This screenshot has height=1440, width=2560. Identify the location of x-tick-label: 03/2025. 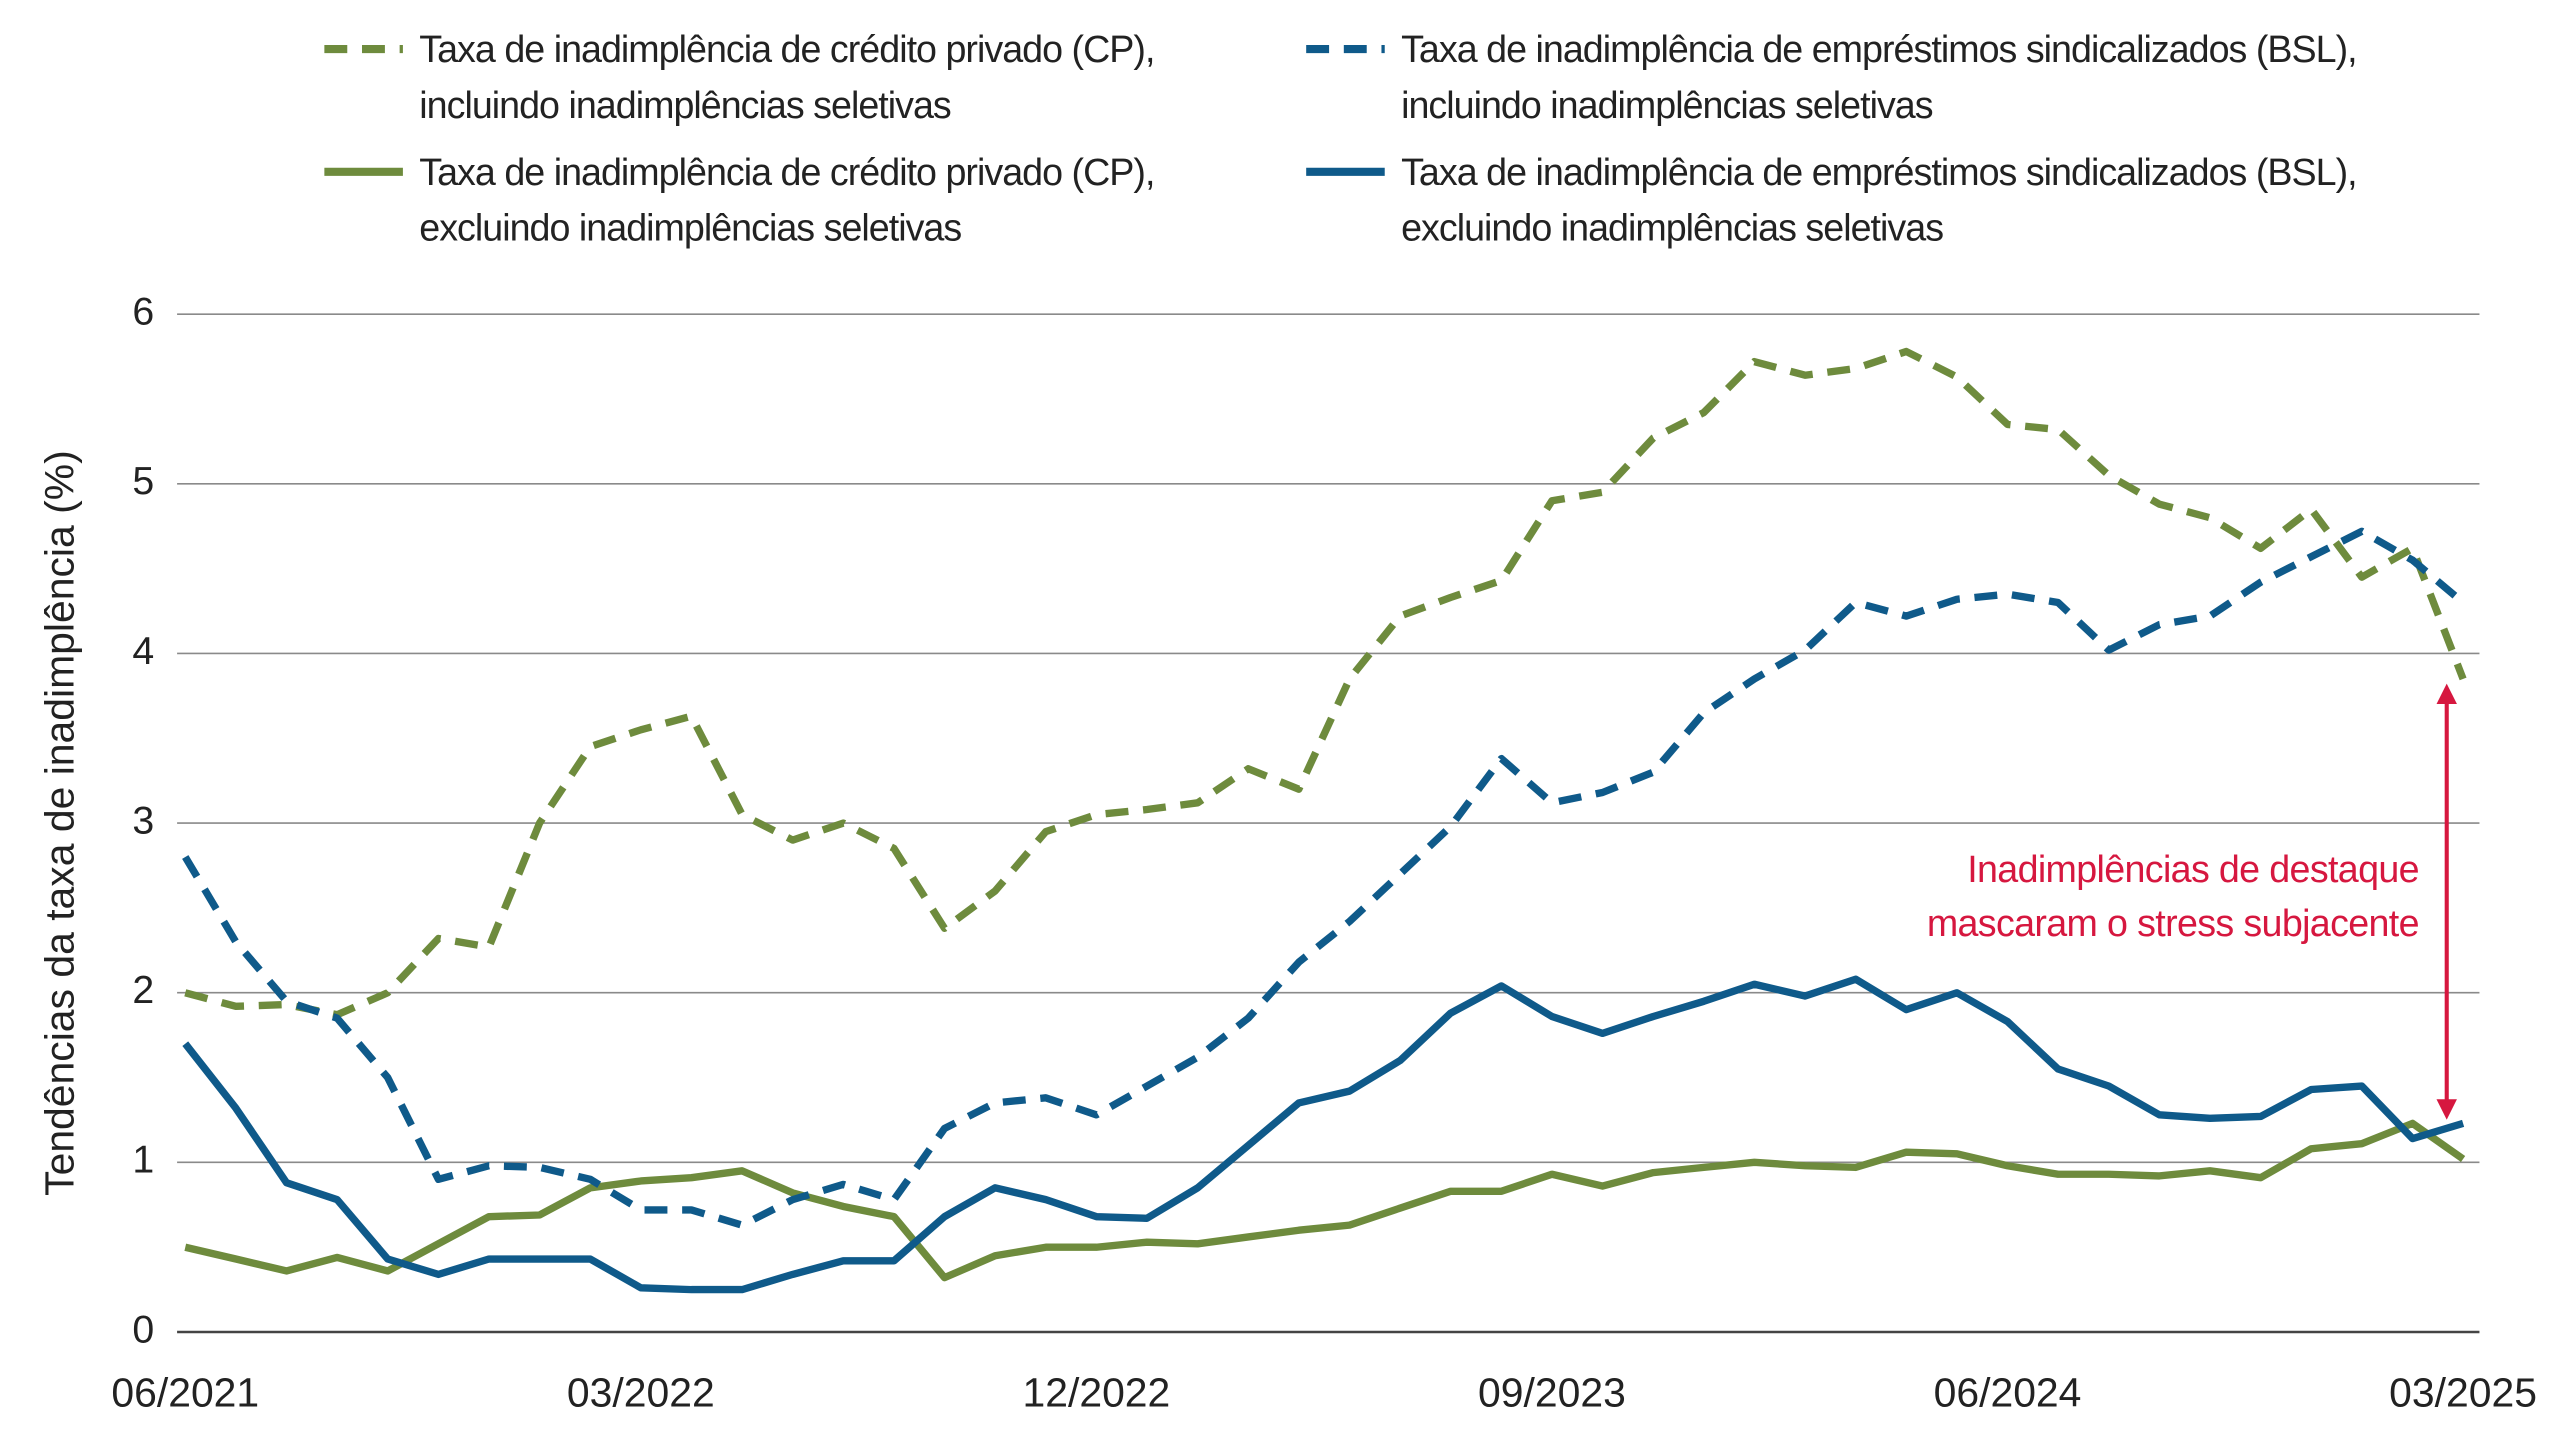
(2463, 1393).